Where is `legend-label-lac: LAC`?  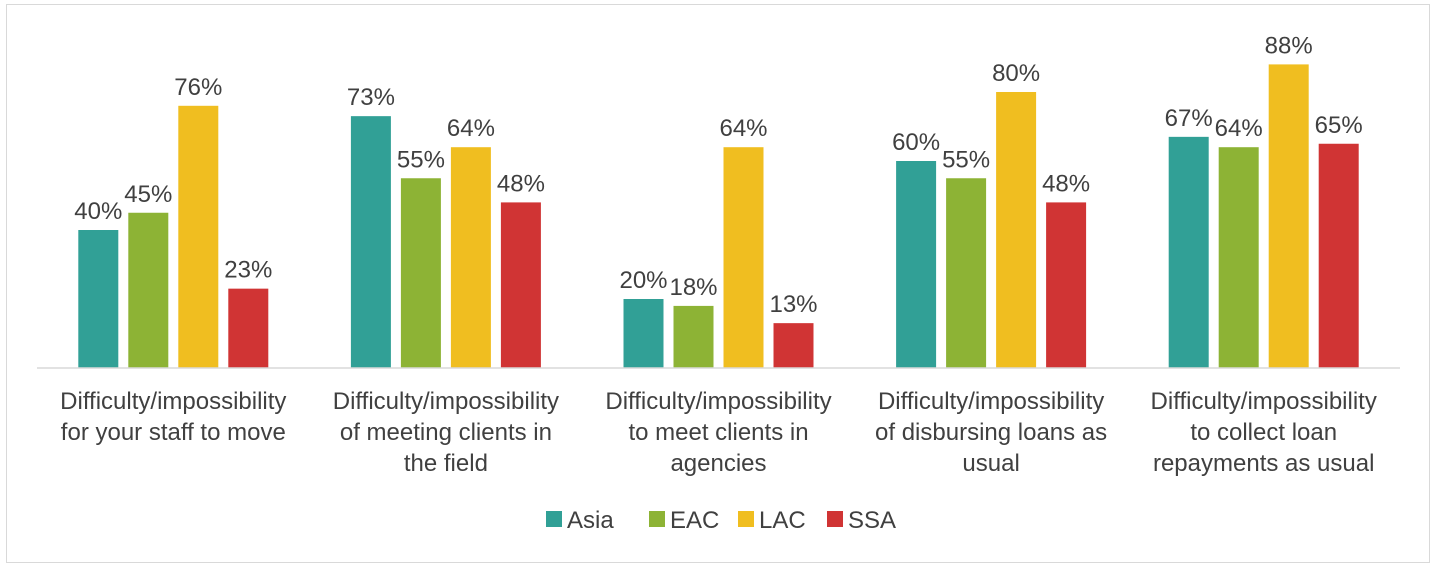 legend-label-lac: LAC is located at coordinates (782, 520).